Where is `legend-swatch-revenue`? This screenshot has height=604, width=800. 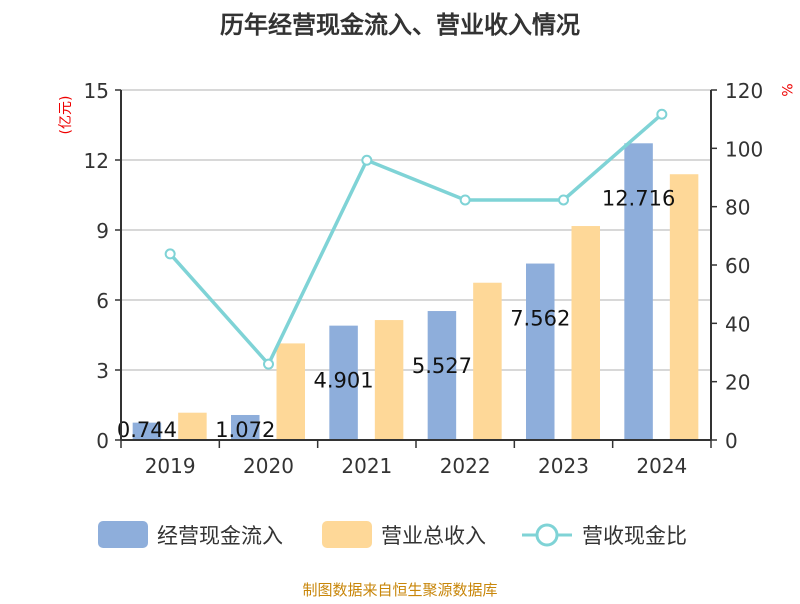
legend-swatch-revenue is located at coordinates (347, 534).